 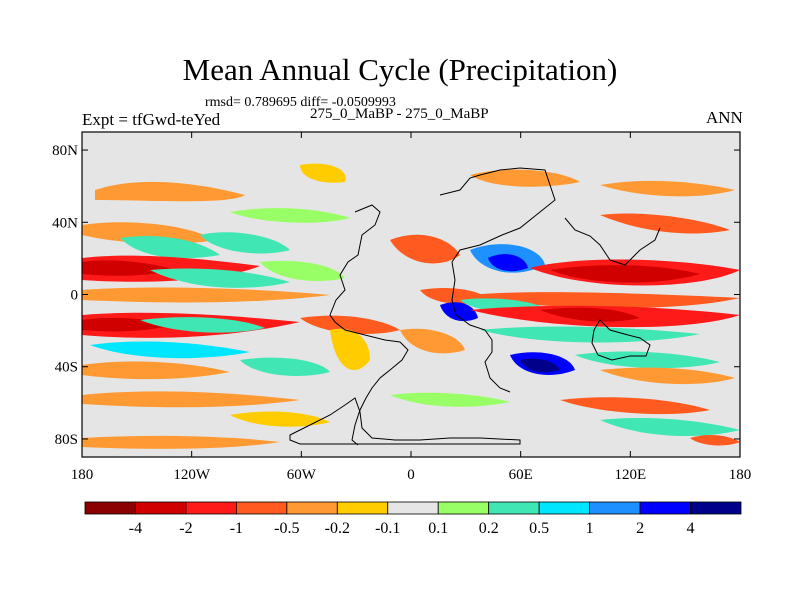 I want to click on plot-title: Mean Annual Cycle (Precipitation), so click(x=400, y=69).